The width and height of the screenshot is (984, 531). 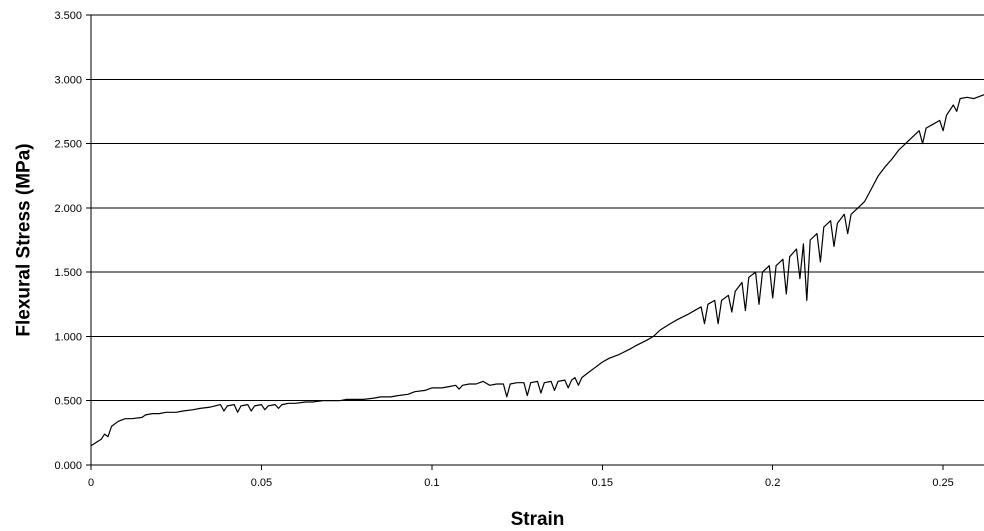 What do you see at coordinates (91, 483) in the screenshot?
I see `x-tick-label: 0` at bounding box center [91, 483].